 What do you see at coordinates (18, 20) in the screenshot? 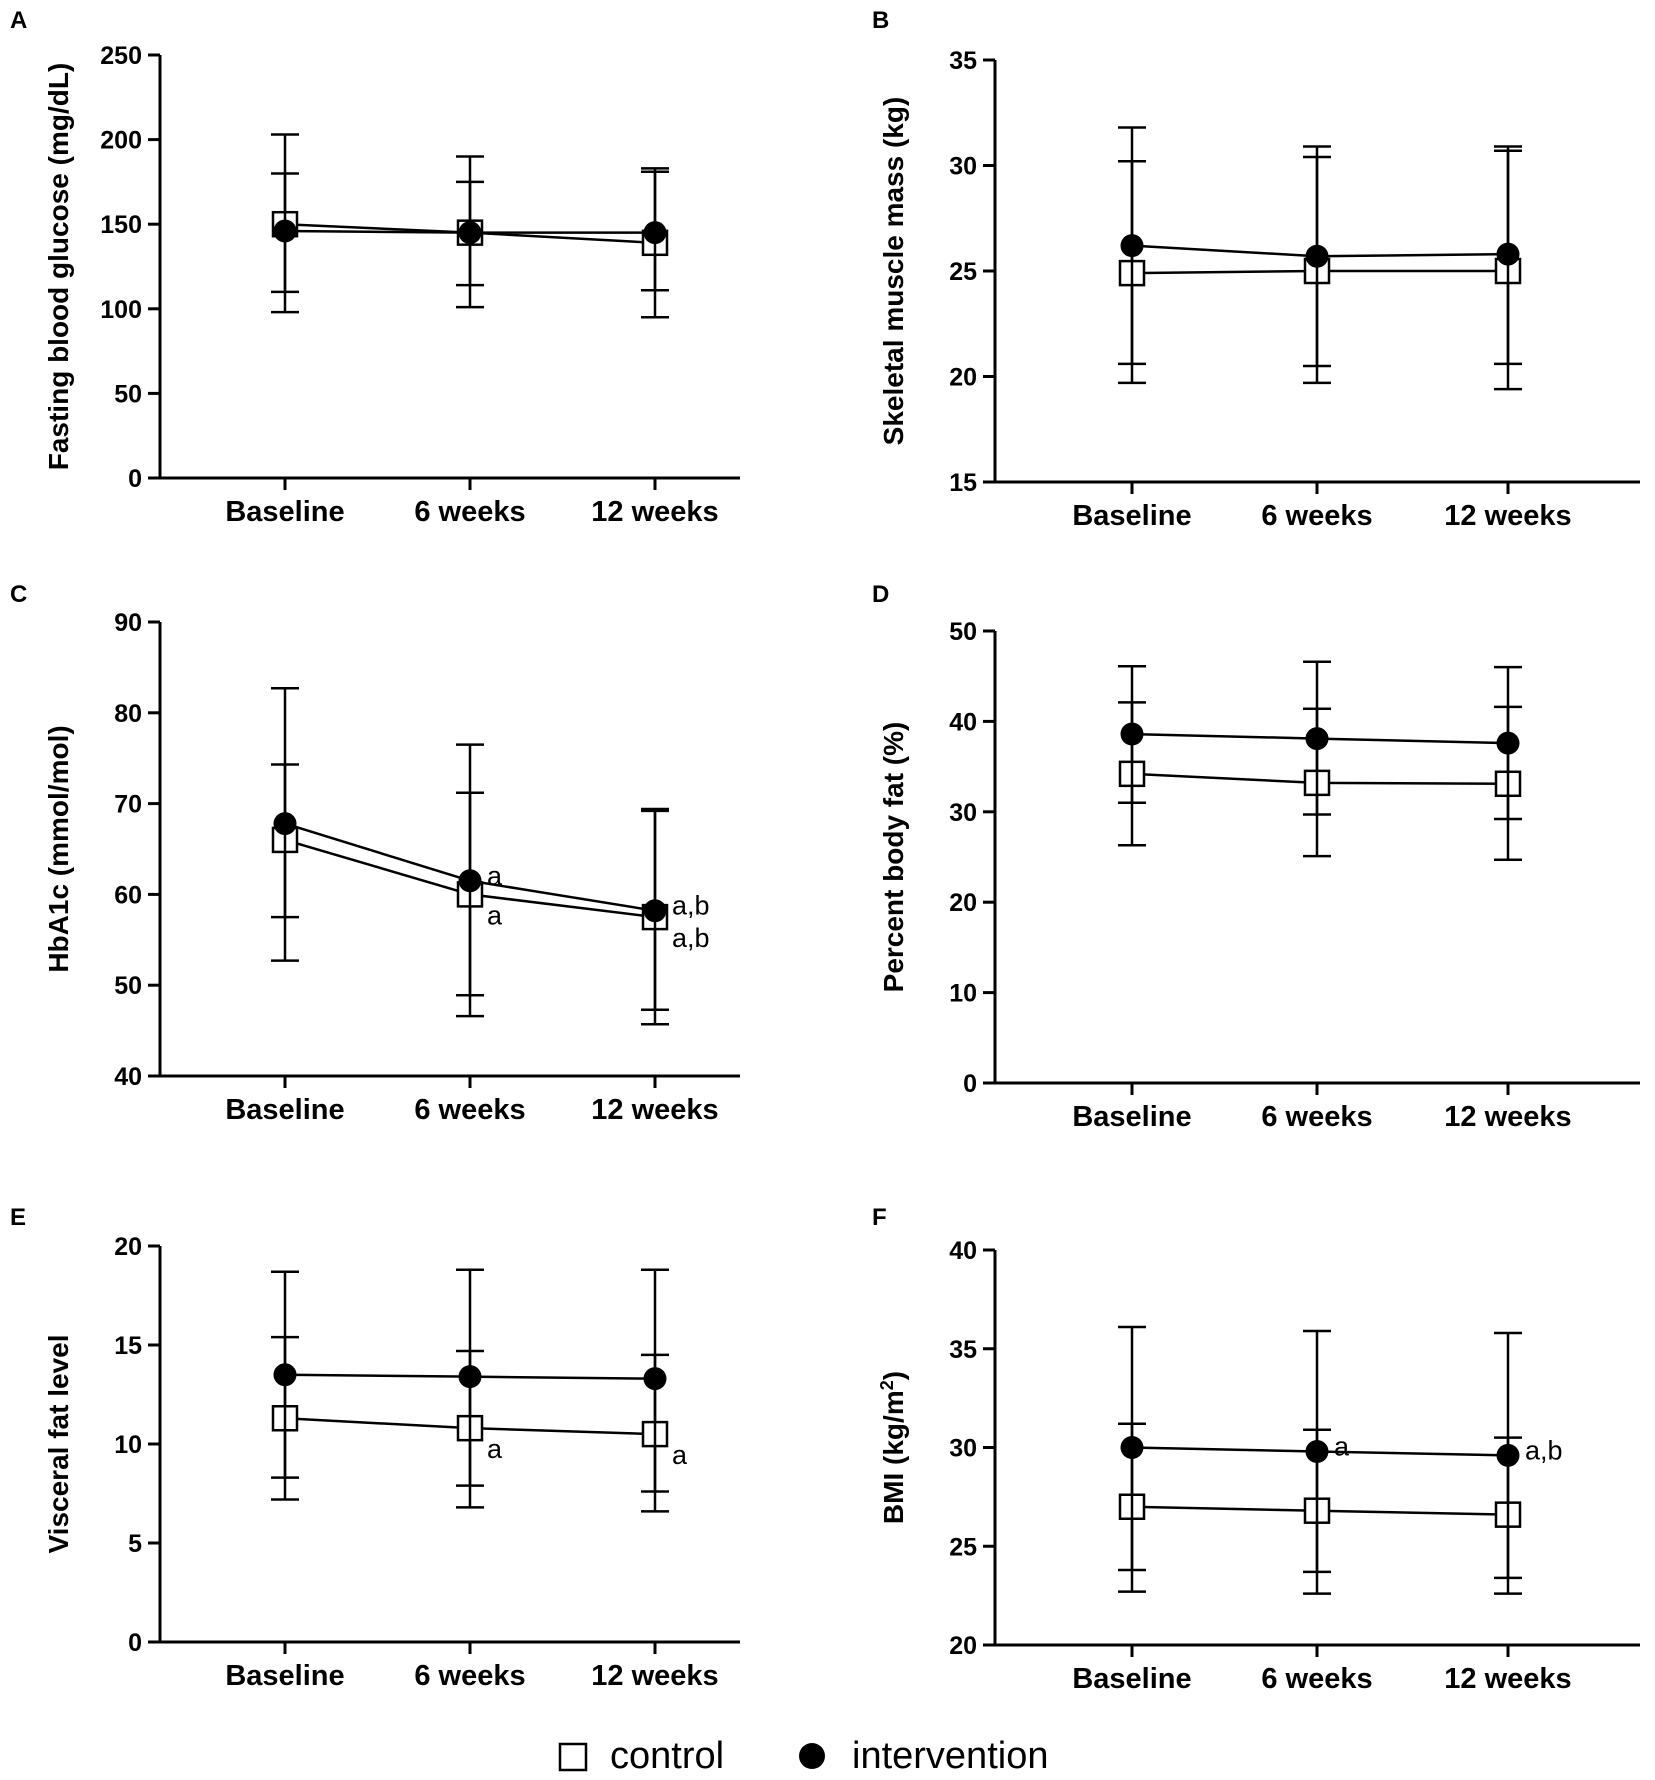
I see `panel-letter: A` at bounding box center [18, 20].